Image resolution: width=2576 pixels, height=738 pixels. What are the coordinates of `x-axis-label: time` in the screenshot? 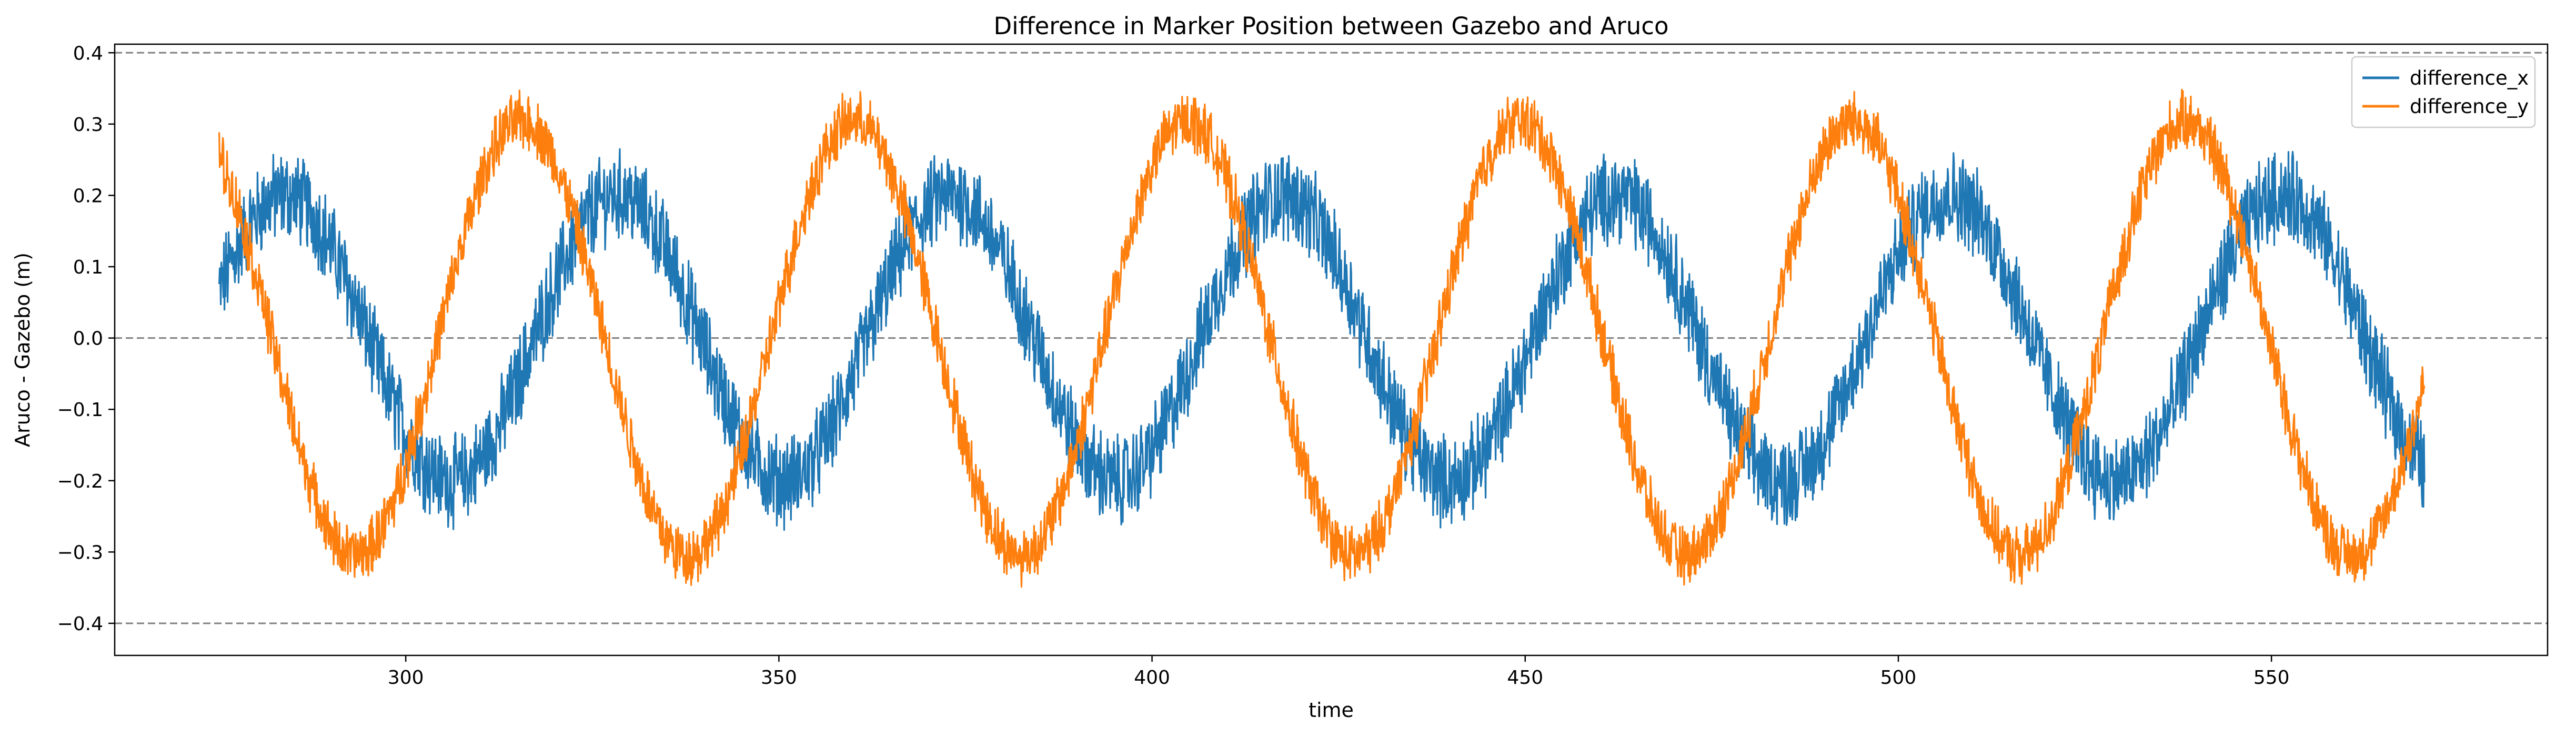 It's located at (1331, 710).